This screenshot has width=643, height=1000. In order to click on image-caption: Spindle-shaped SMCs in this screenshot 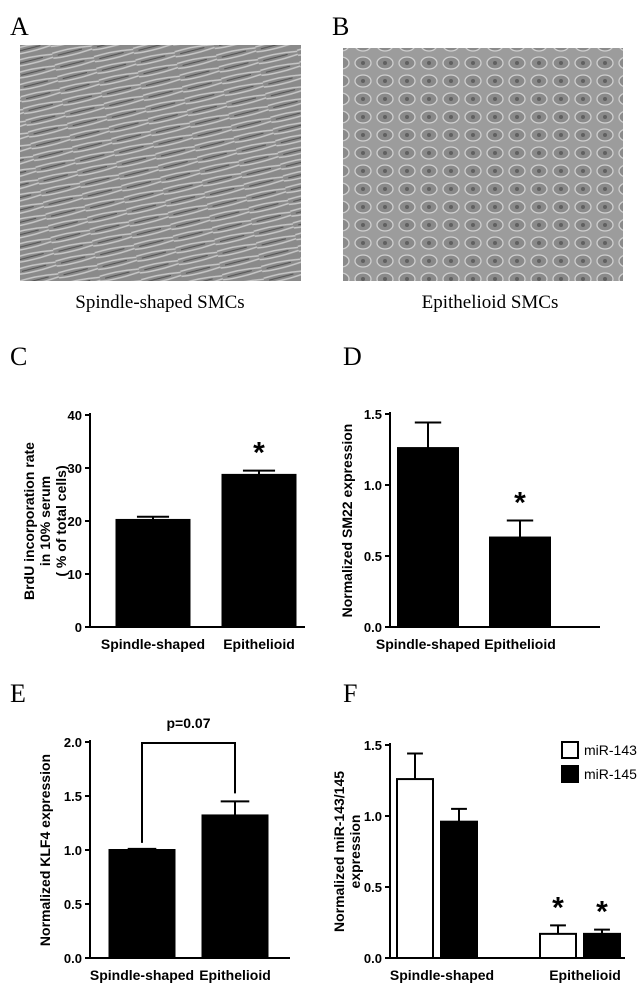, I will do `click(159, 302)`.